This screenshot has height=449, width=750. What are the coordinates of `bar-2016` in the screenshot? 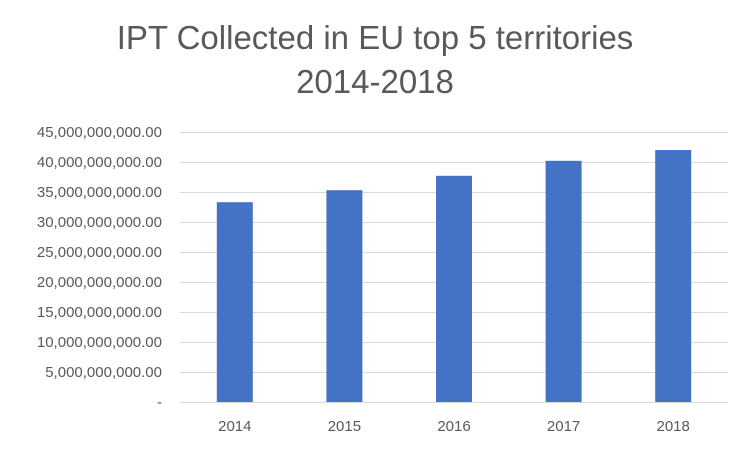 It's located at (454, 288).